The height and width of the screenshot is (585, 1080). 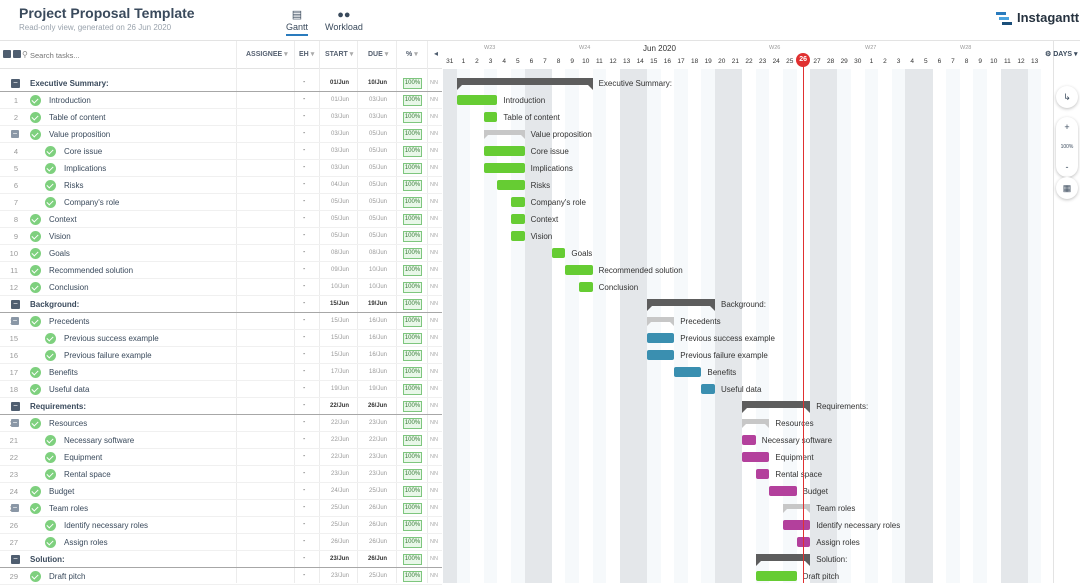 I want to click on collapse-table-icon: ◂, so click(x=436, y=53).